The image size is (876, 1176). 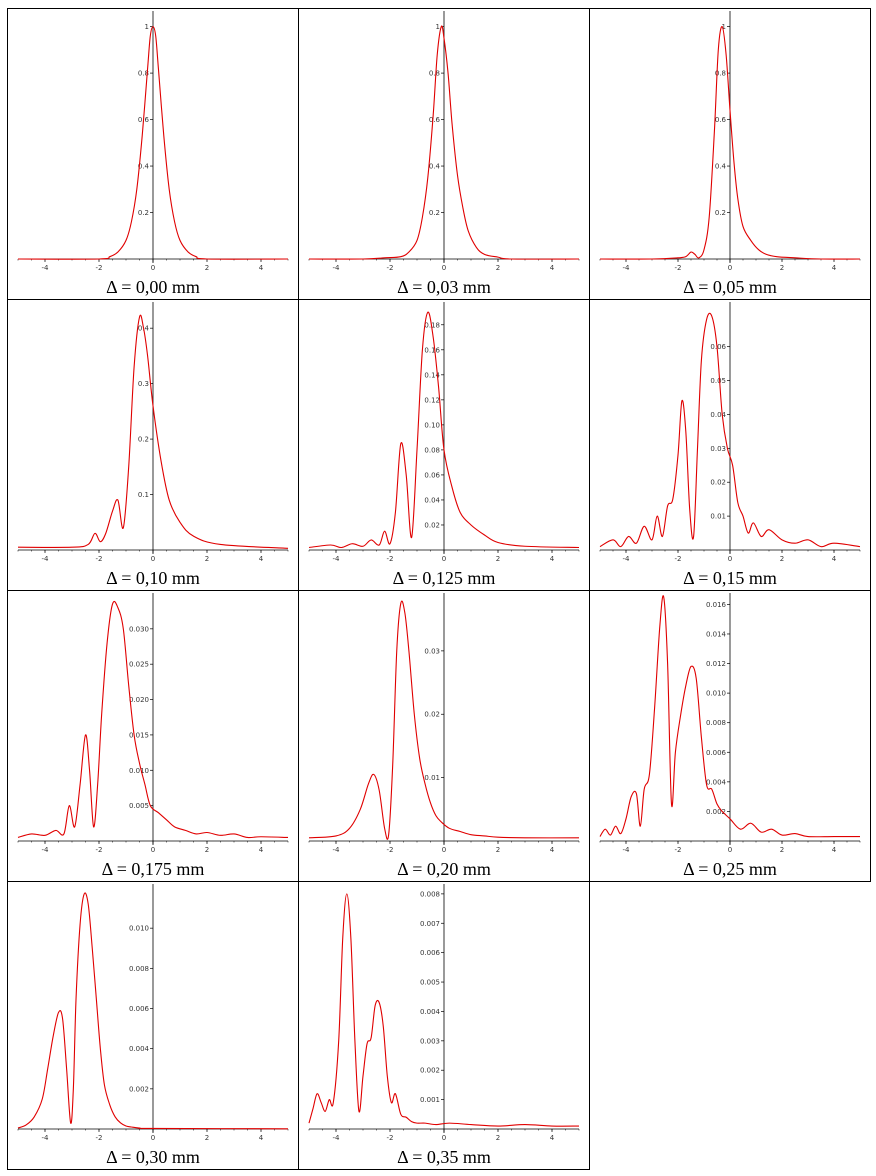 I want to click on plot-panel-1: -4 -2 0 2 4 0.2 0.4 0.6 0.8 1 Δ = 0,00 mm, so click(x=153, y=154).